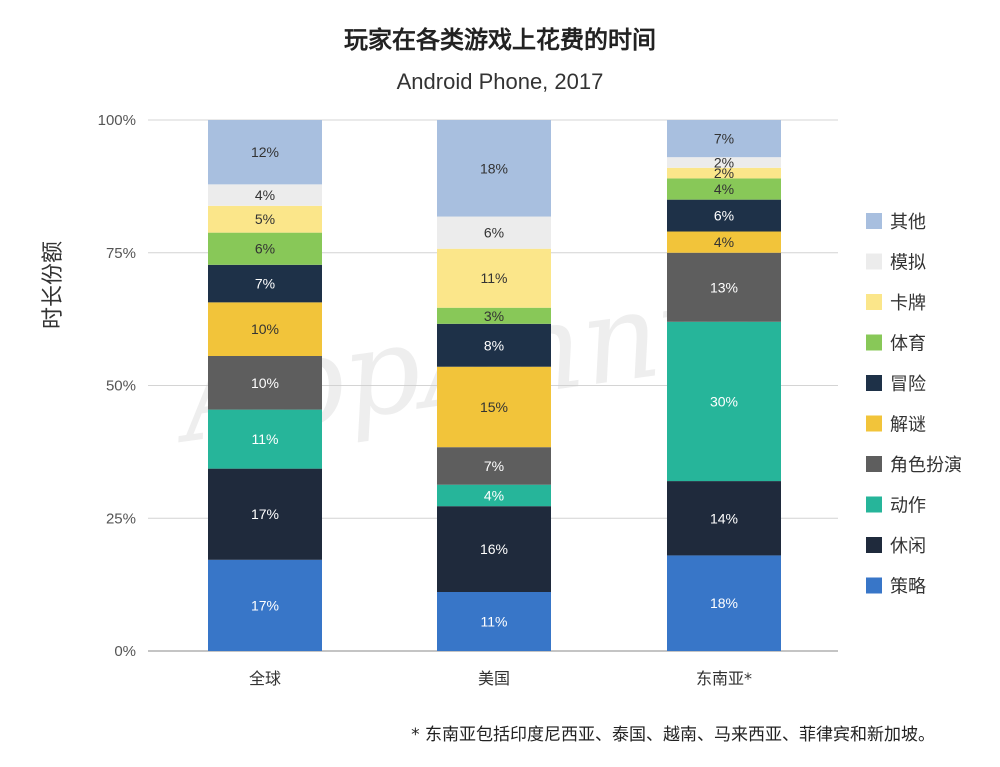  I want to click on bar-value-label: 8%, so click(494, 345).